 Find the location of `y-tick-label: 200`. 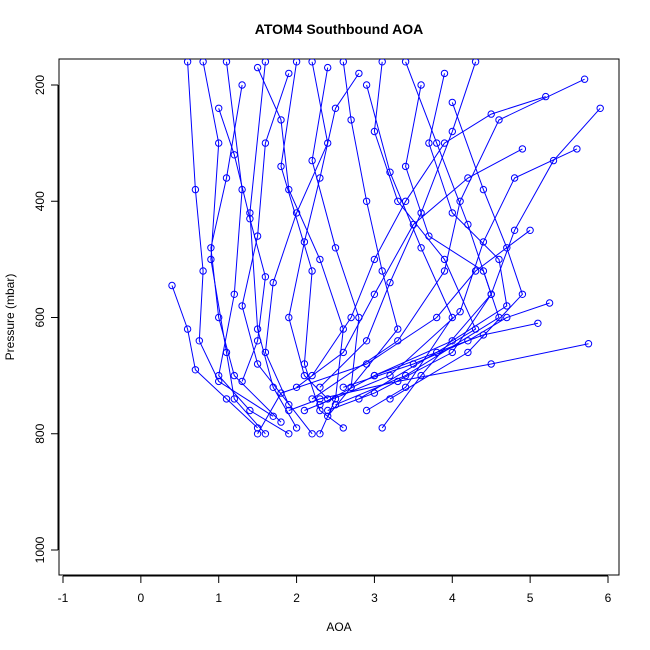

y-tick-label: 200 is located at coordinates (40, 85).